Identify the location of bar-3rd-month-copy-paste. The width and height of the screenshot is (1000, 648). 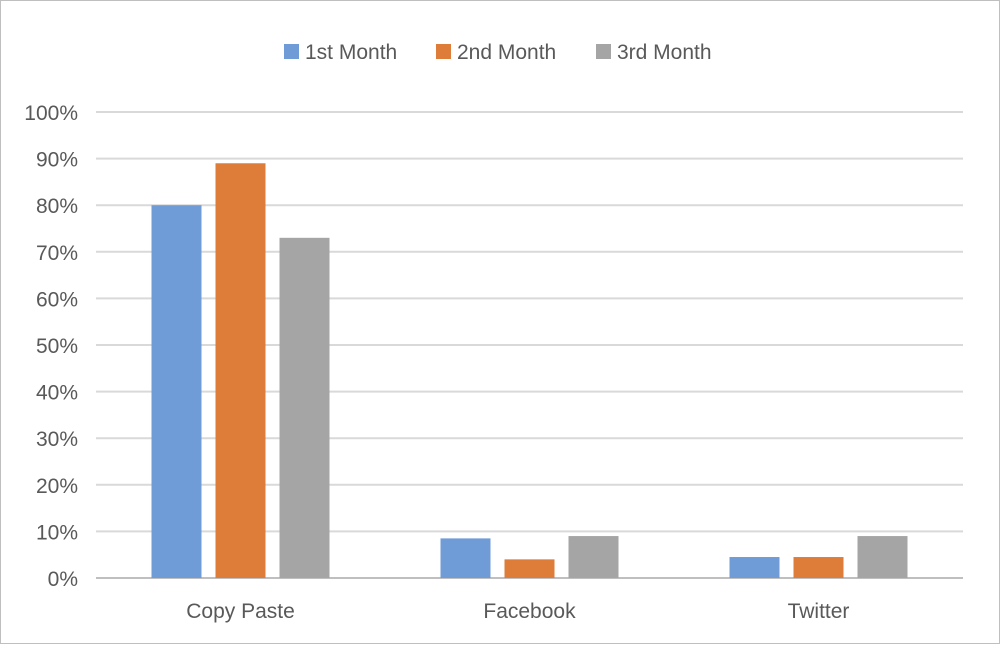
(304, 407).